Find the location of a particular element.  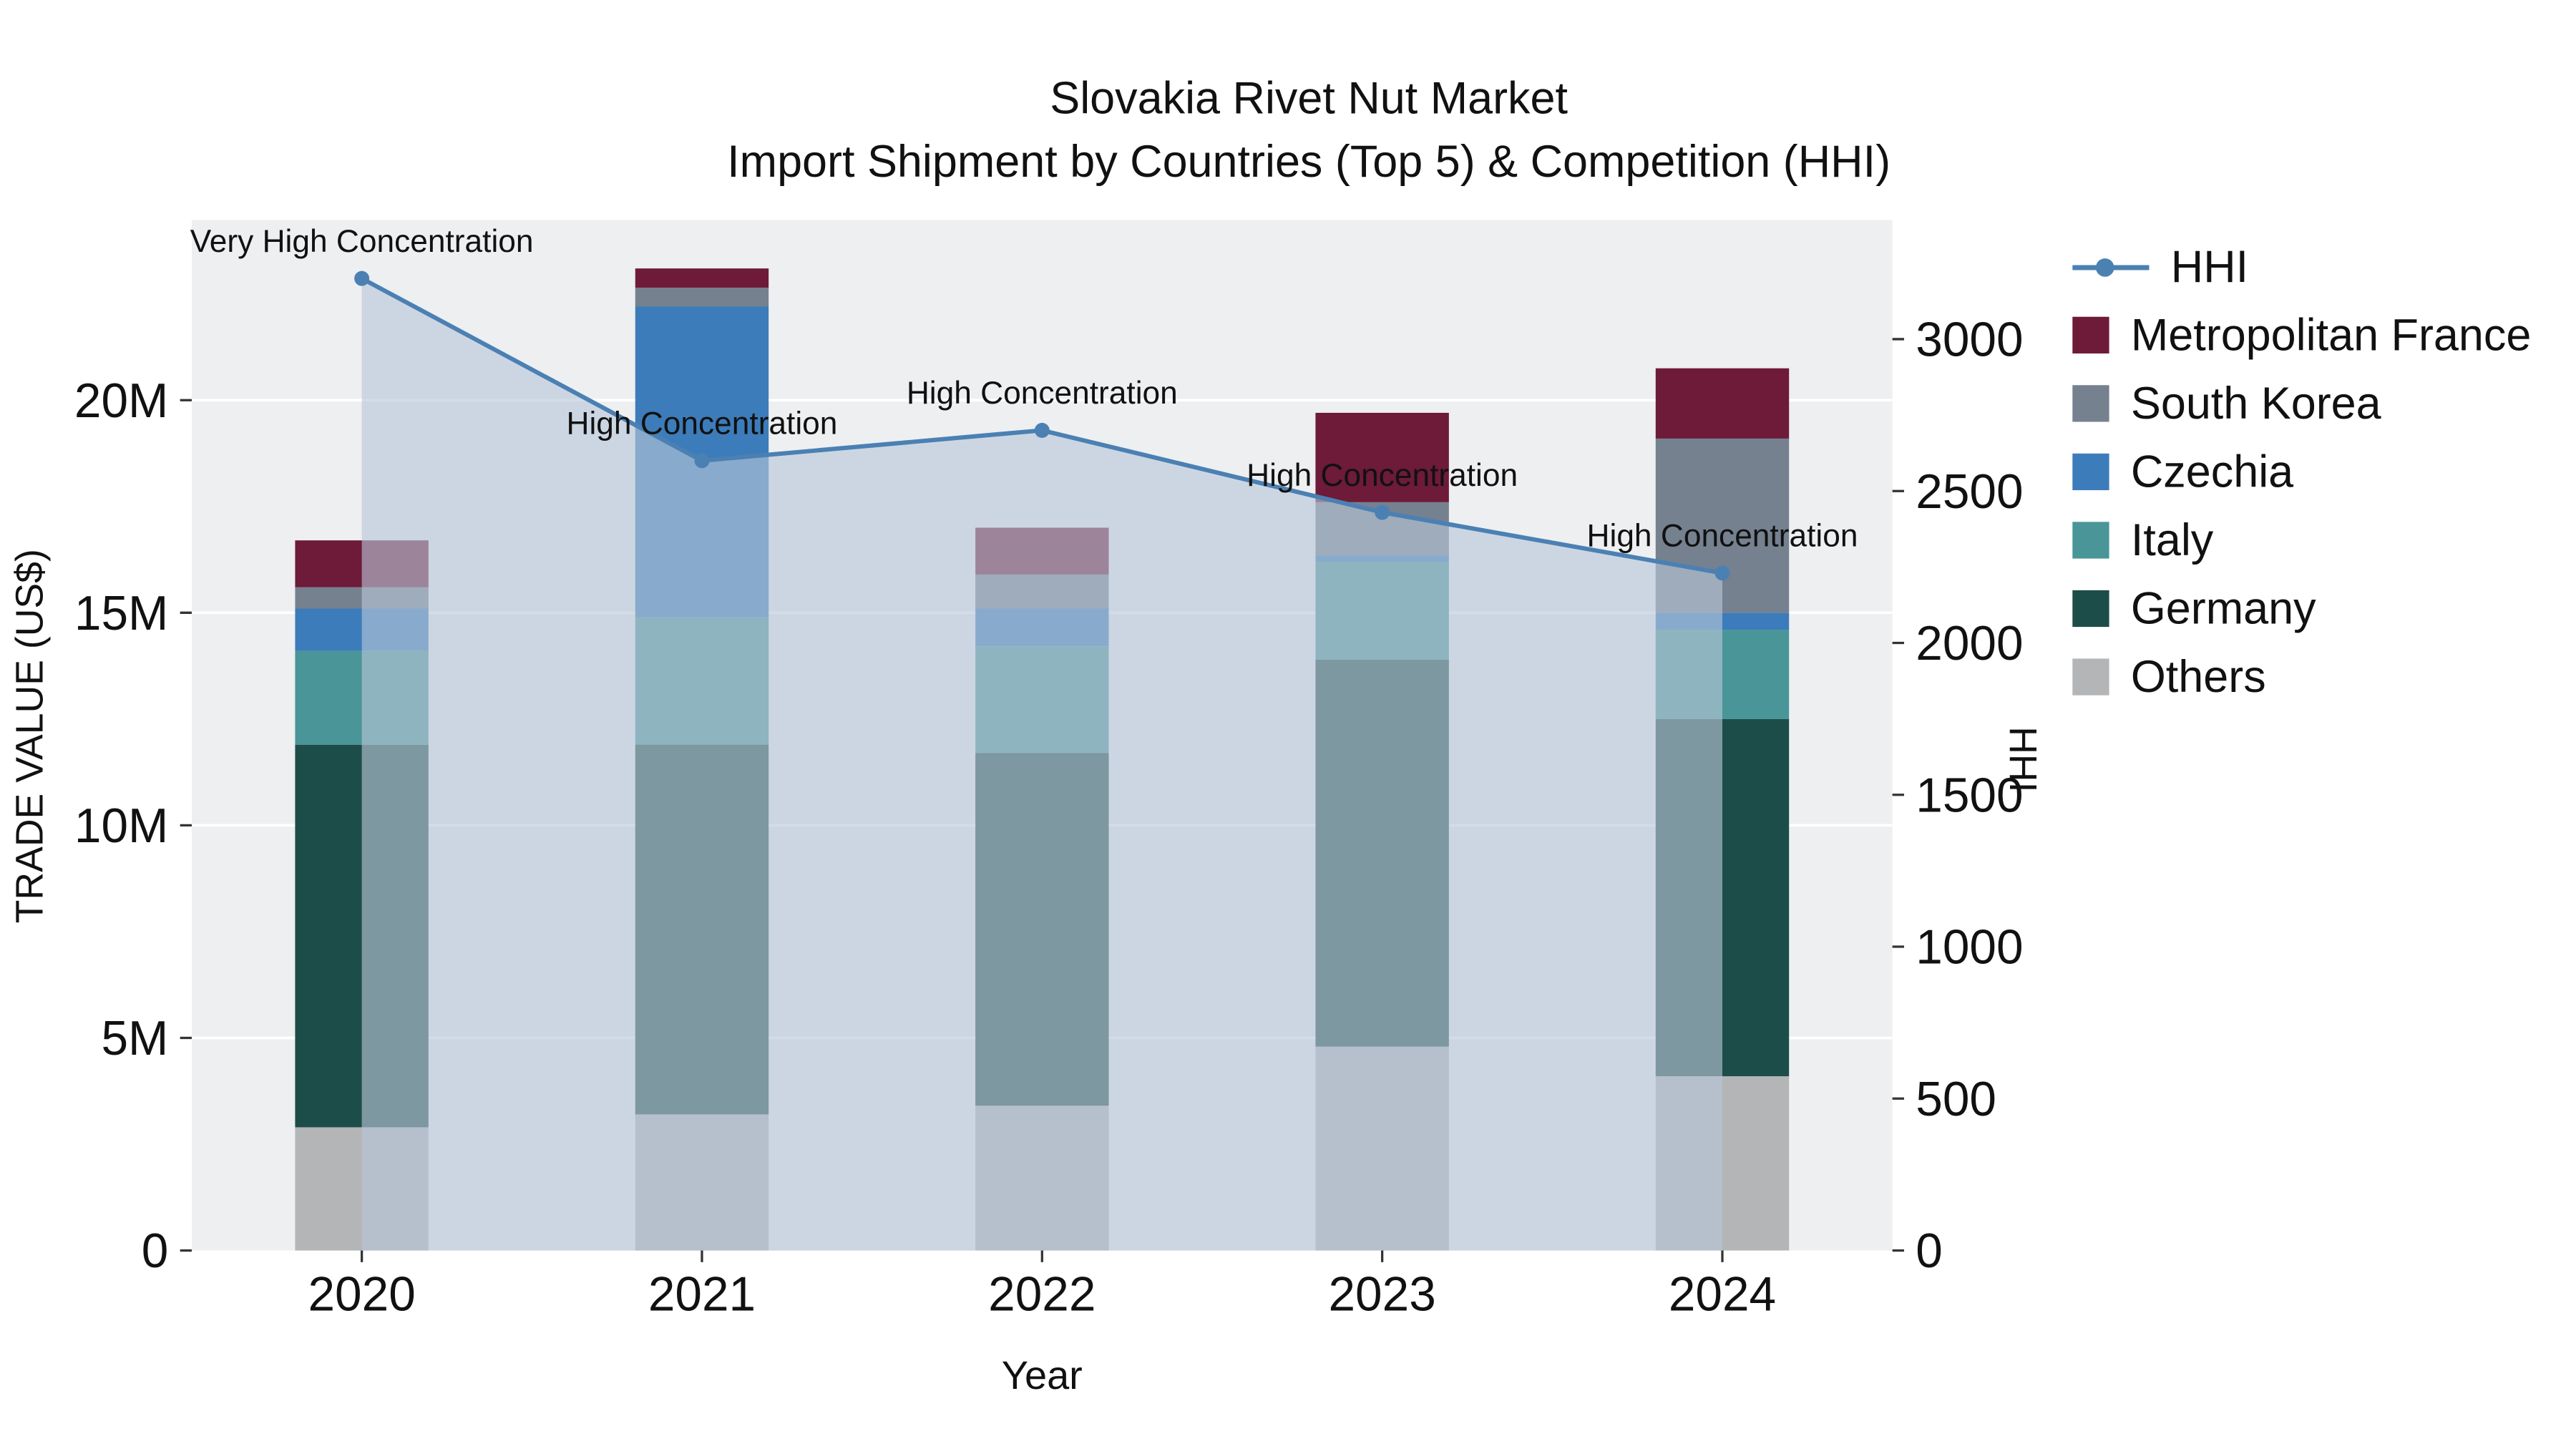

x-tick-label-2022: 2022 is located at coordinates (1042, 1294).